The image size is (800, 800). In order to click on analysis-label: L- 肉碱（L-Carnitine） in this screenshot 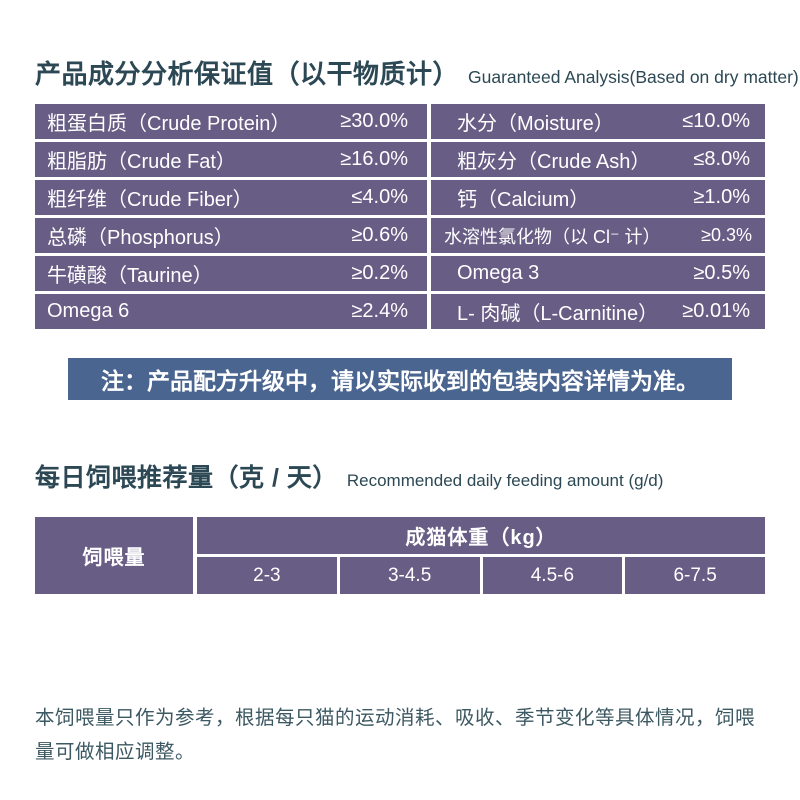, I will do `click(558, 314)`.